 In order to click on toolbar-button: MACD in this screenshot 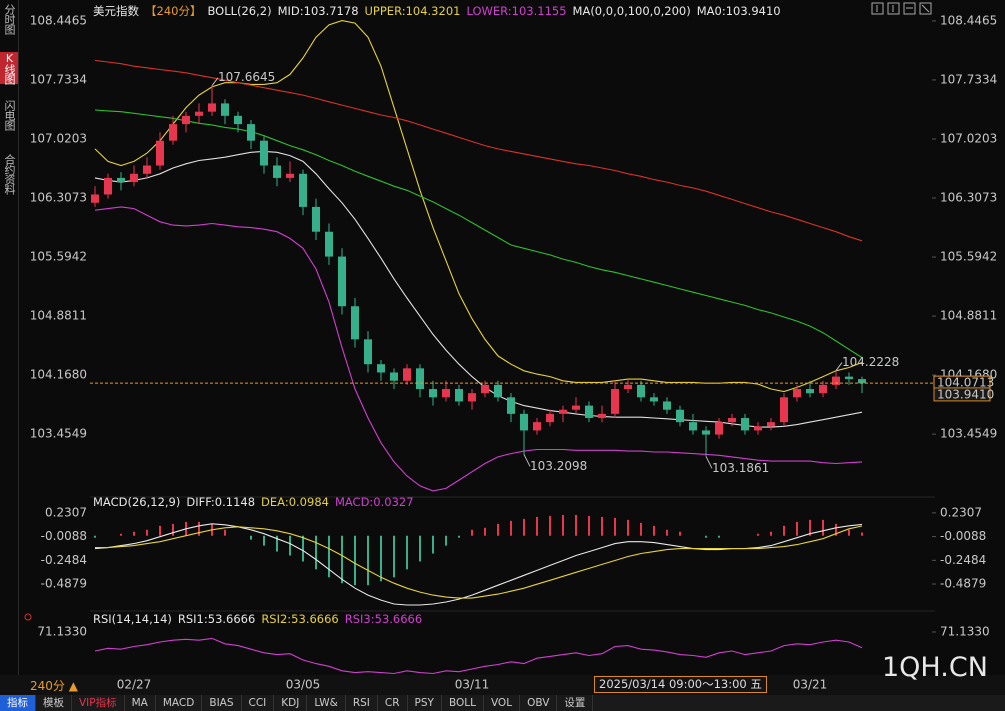, I will do `click(179, 703)`.